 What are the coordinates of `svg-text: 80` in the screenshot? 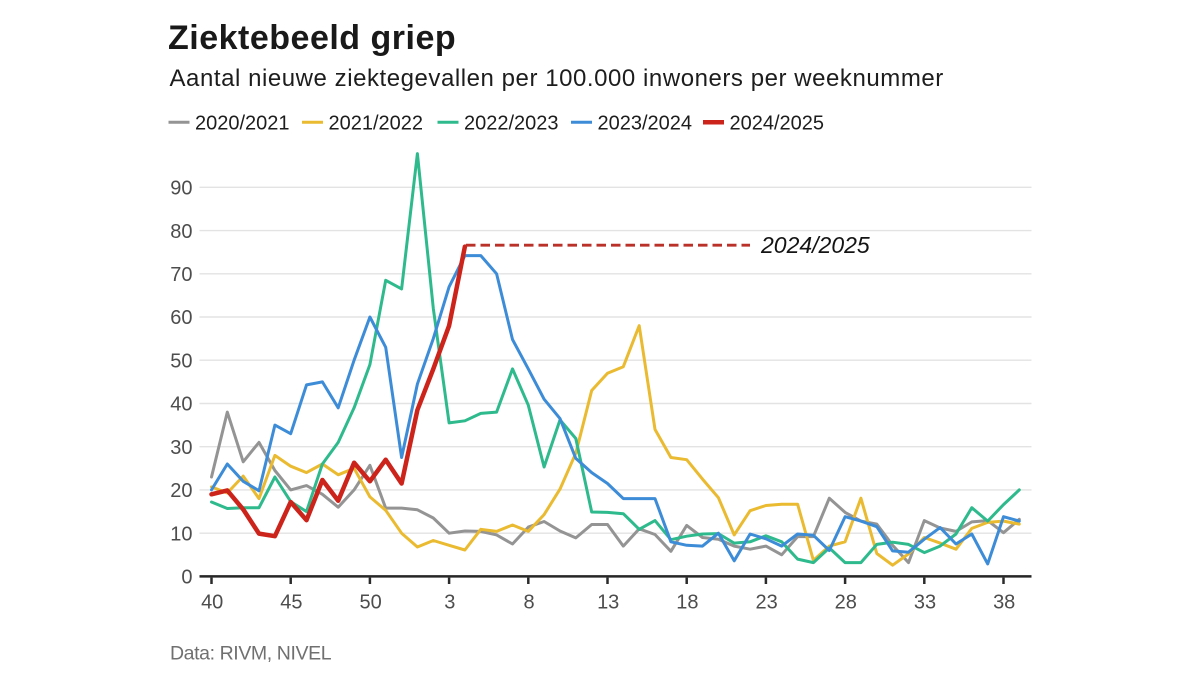 It's located at (181, 232).